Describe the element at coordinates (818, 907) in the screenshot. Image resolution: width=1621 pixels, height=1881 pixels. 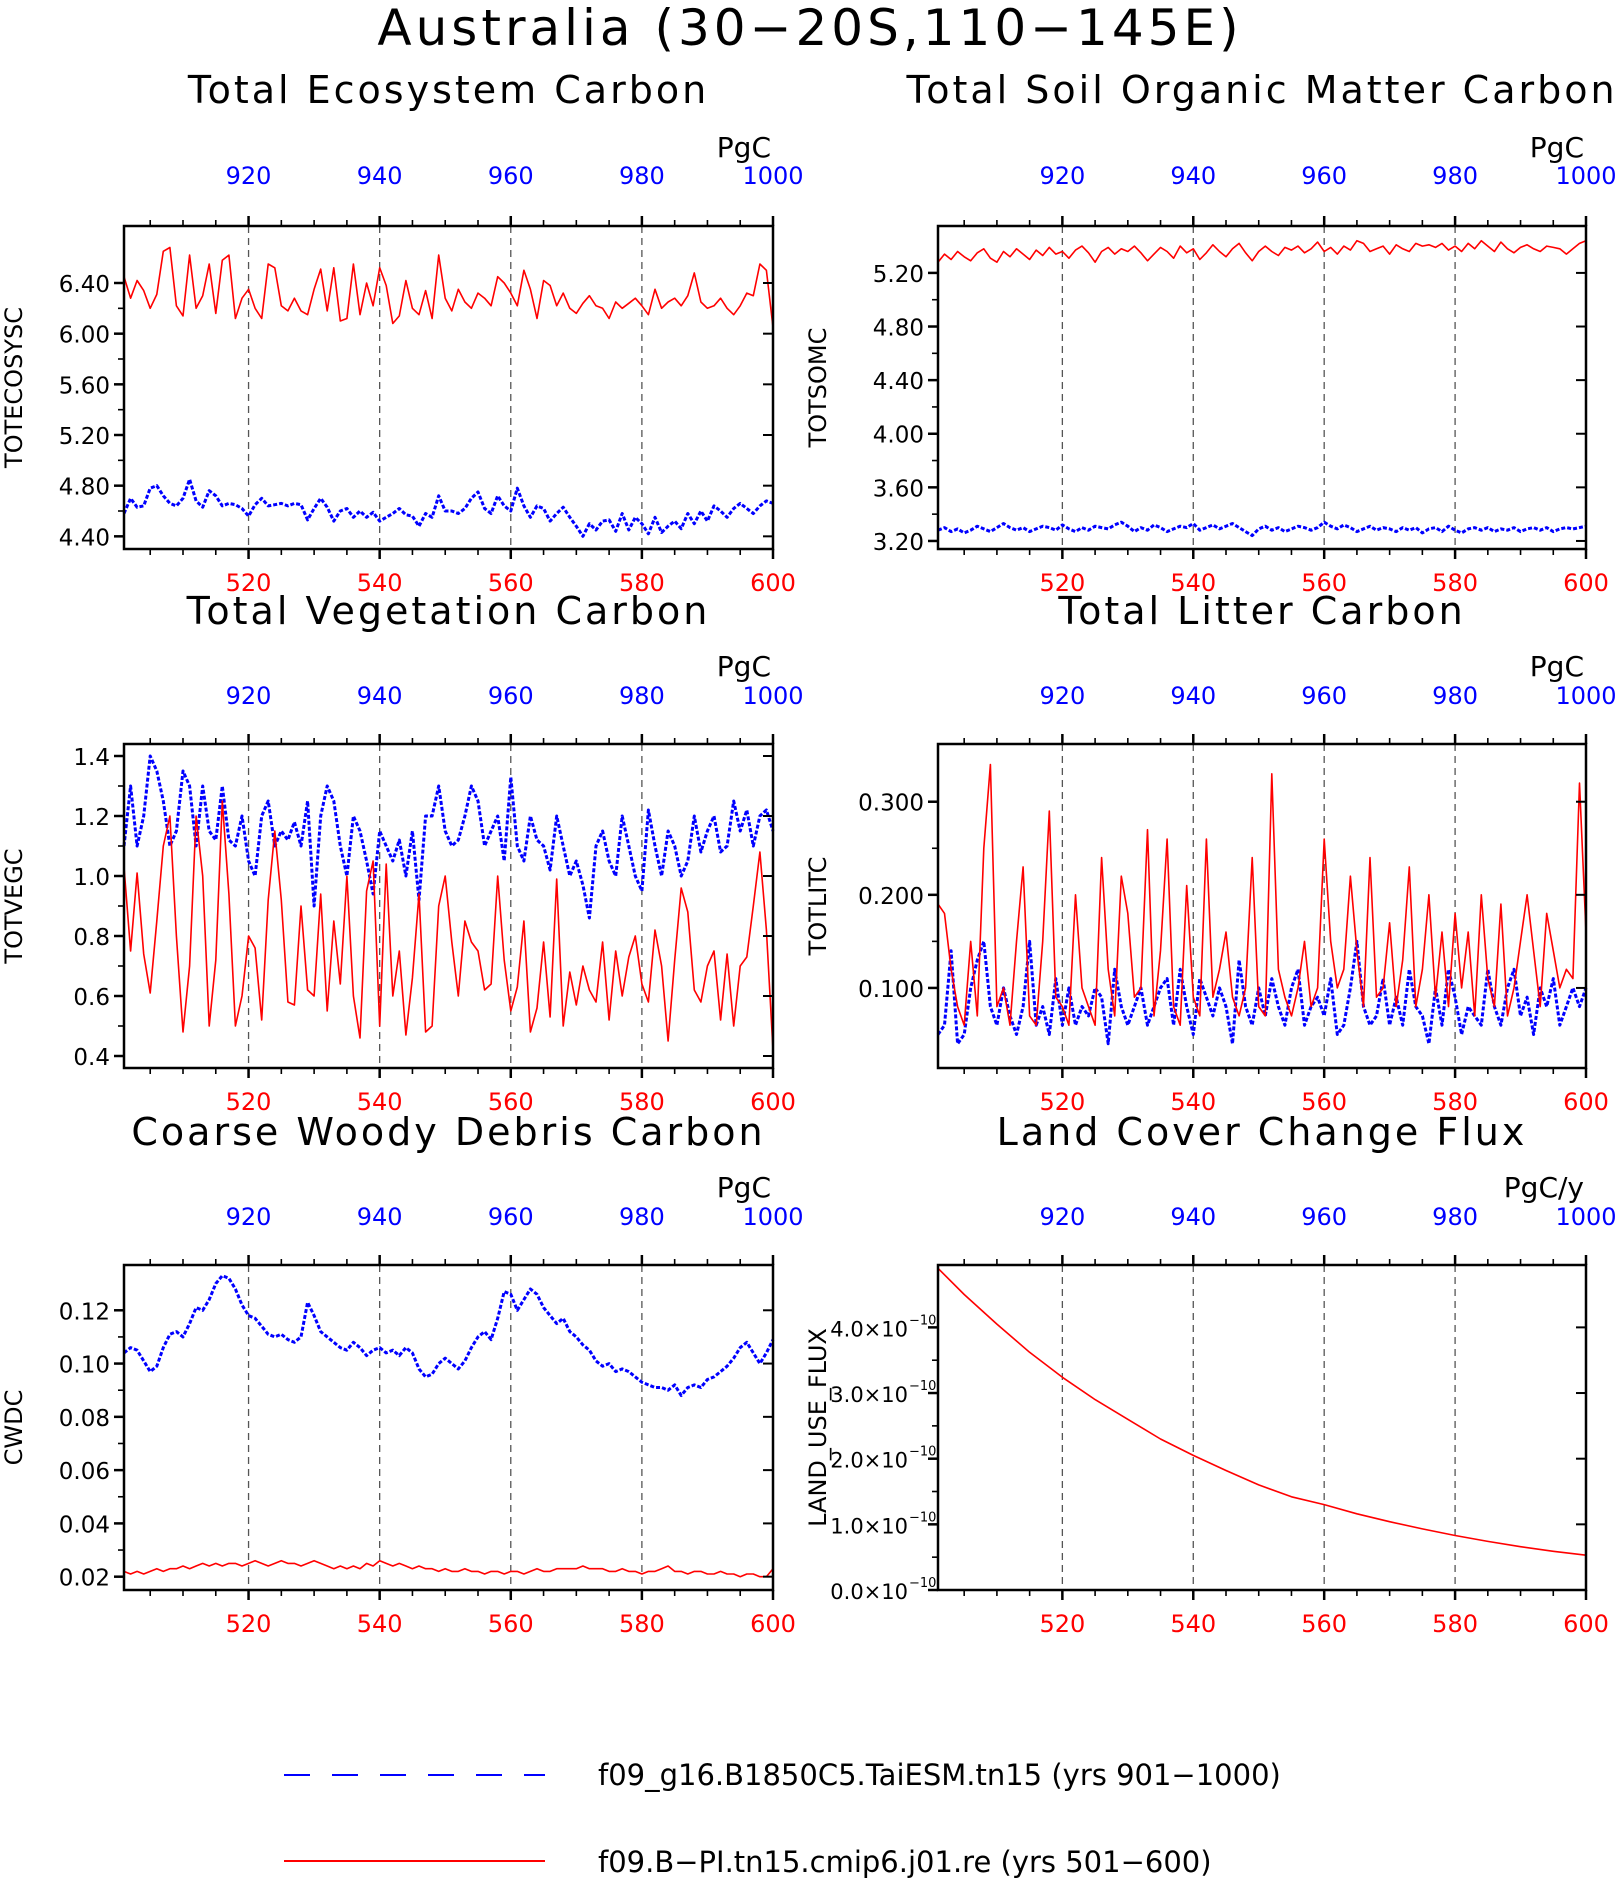
I see `y-axis-label: TOTLITC` at that location.